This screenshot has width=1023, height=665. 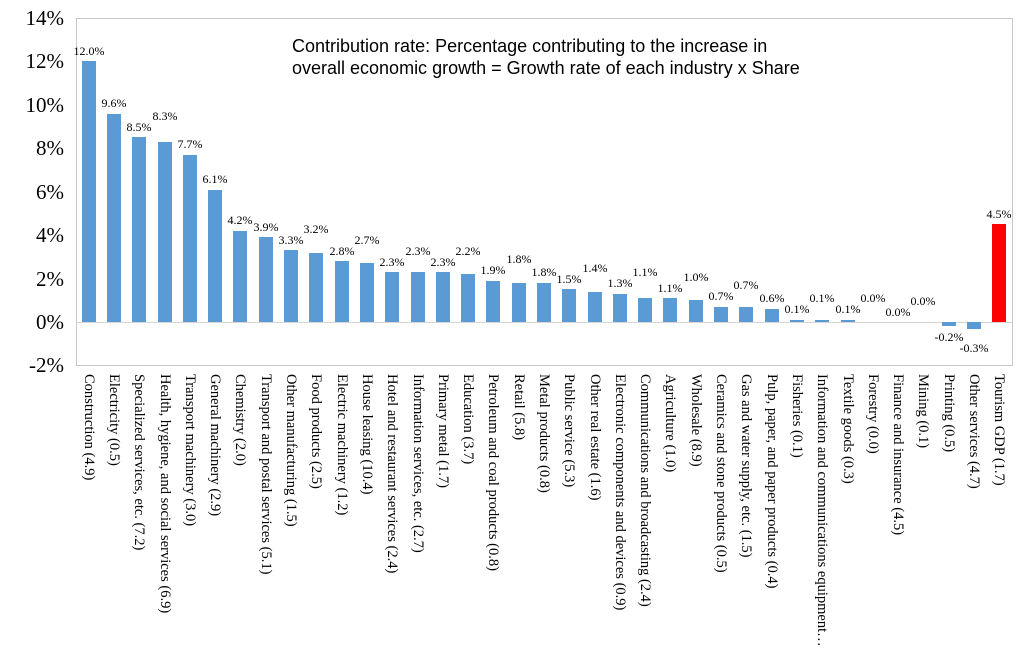 What do you see at coordinates (468, 251) in the screenshot?
I see `bar-value-label: 2.2%` at bounding box center [468, 251].